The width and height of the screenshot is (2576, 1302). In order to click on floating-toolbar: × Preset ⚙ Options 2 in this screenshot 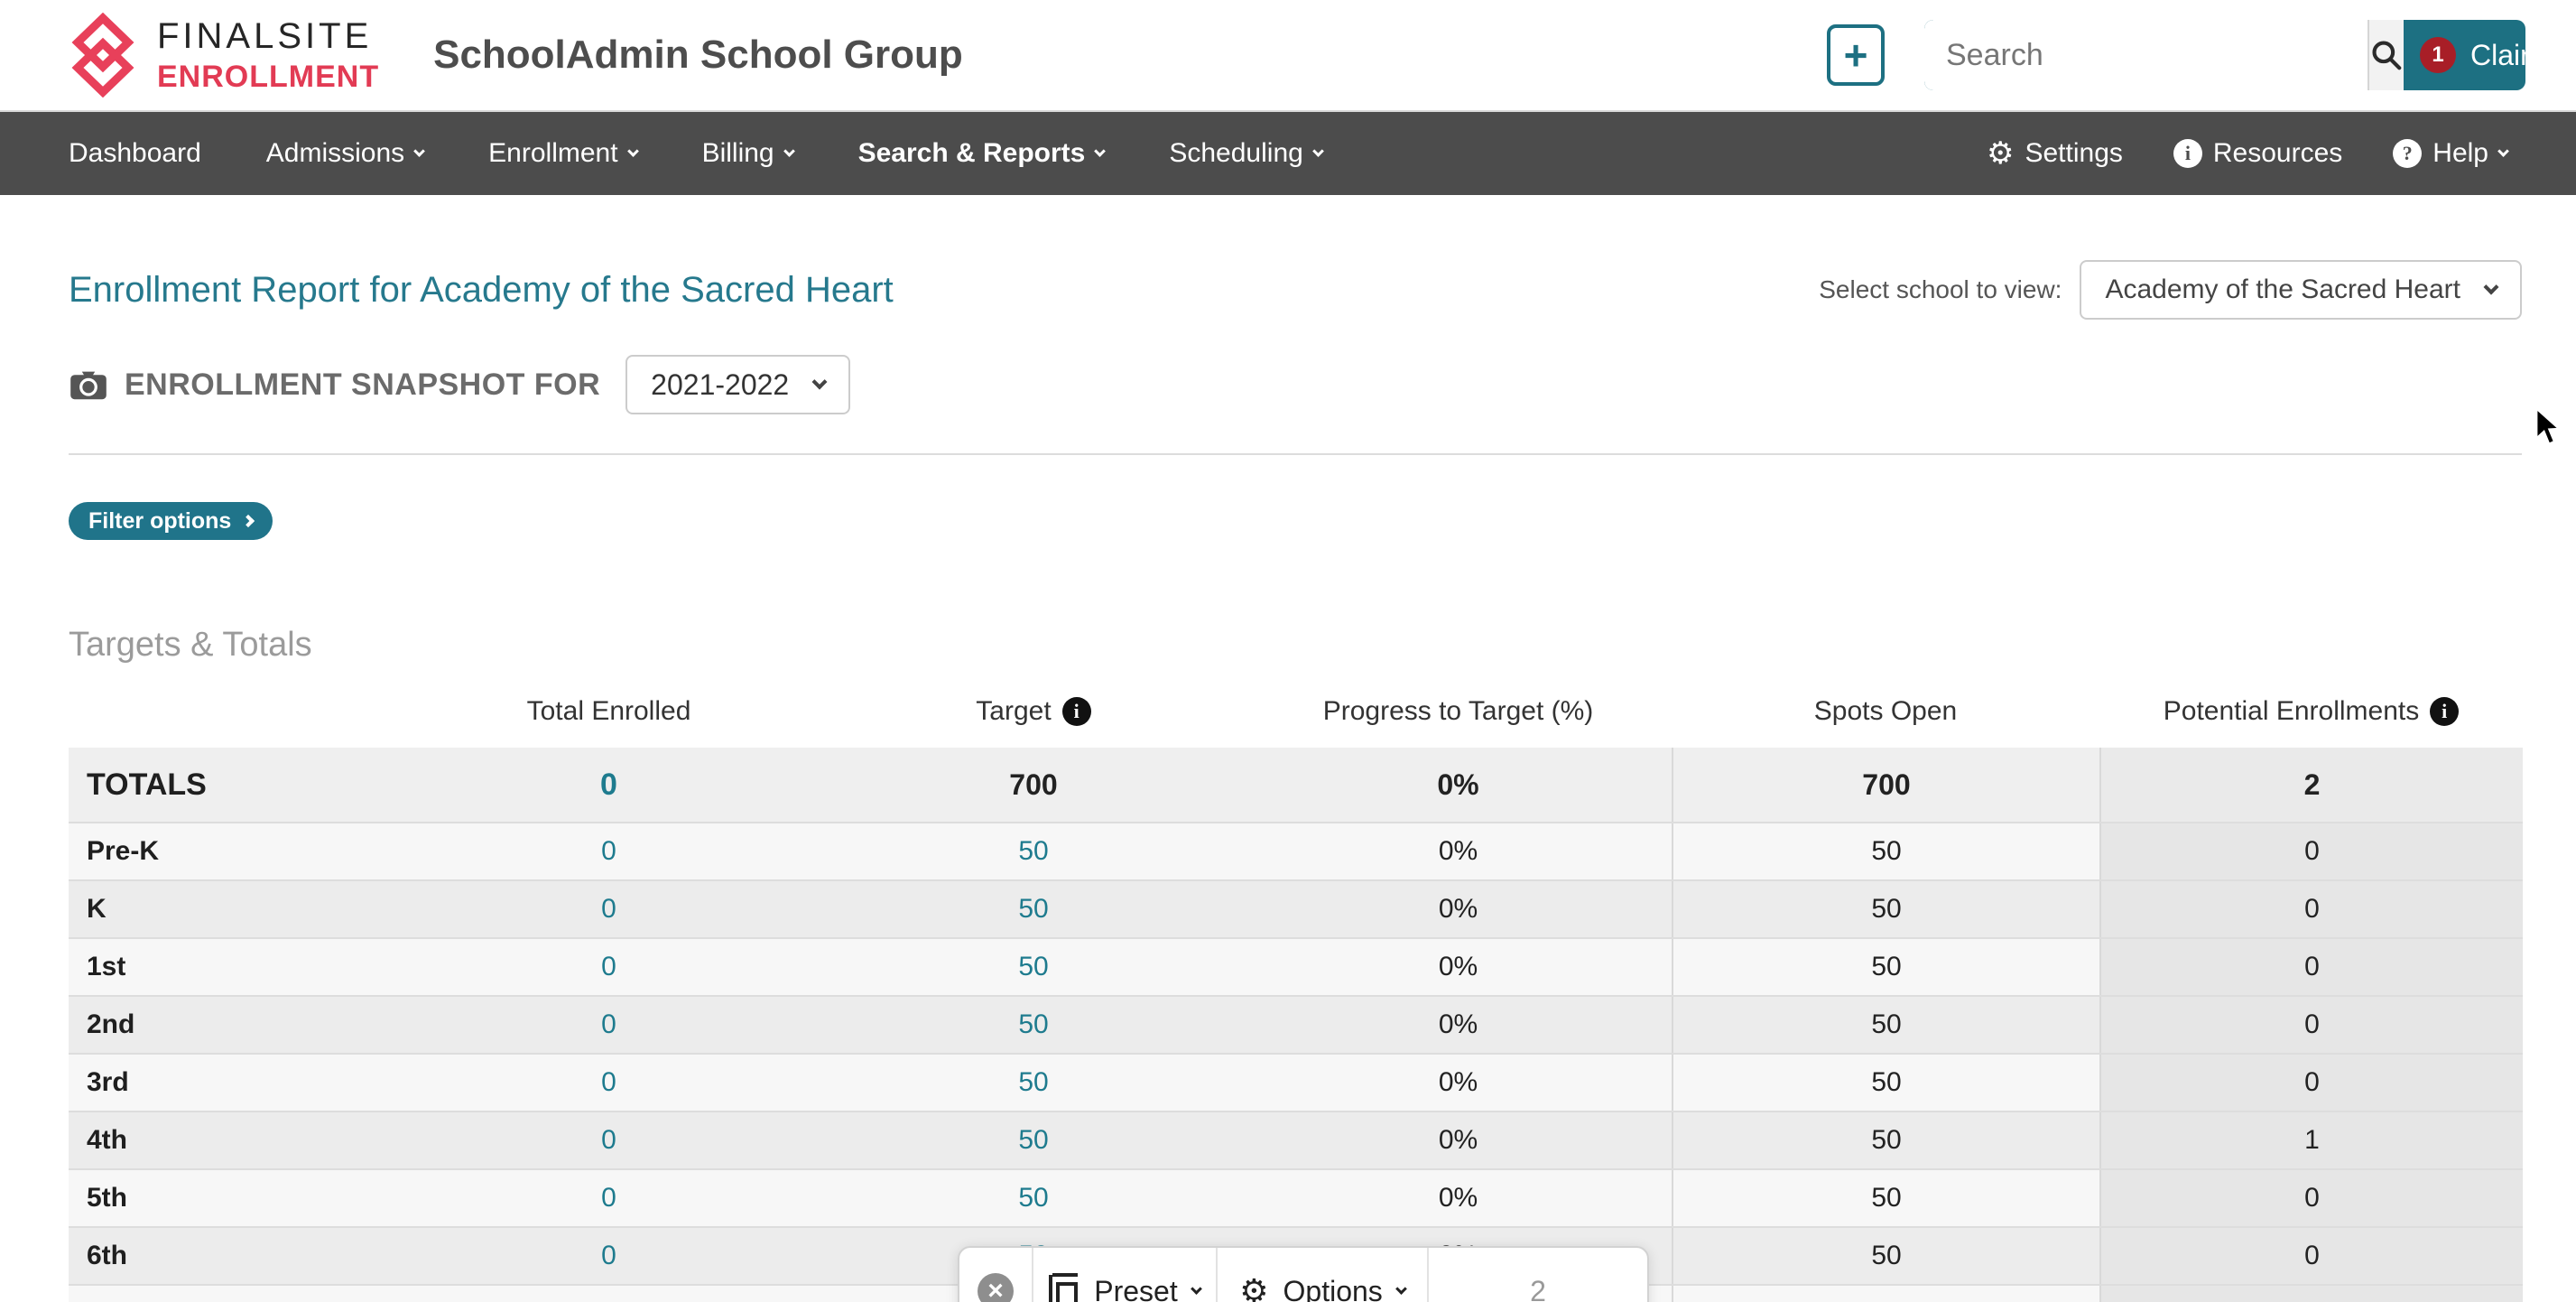, I will do `click(1303, 1274)`.